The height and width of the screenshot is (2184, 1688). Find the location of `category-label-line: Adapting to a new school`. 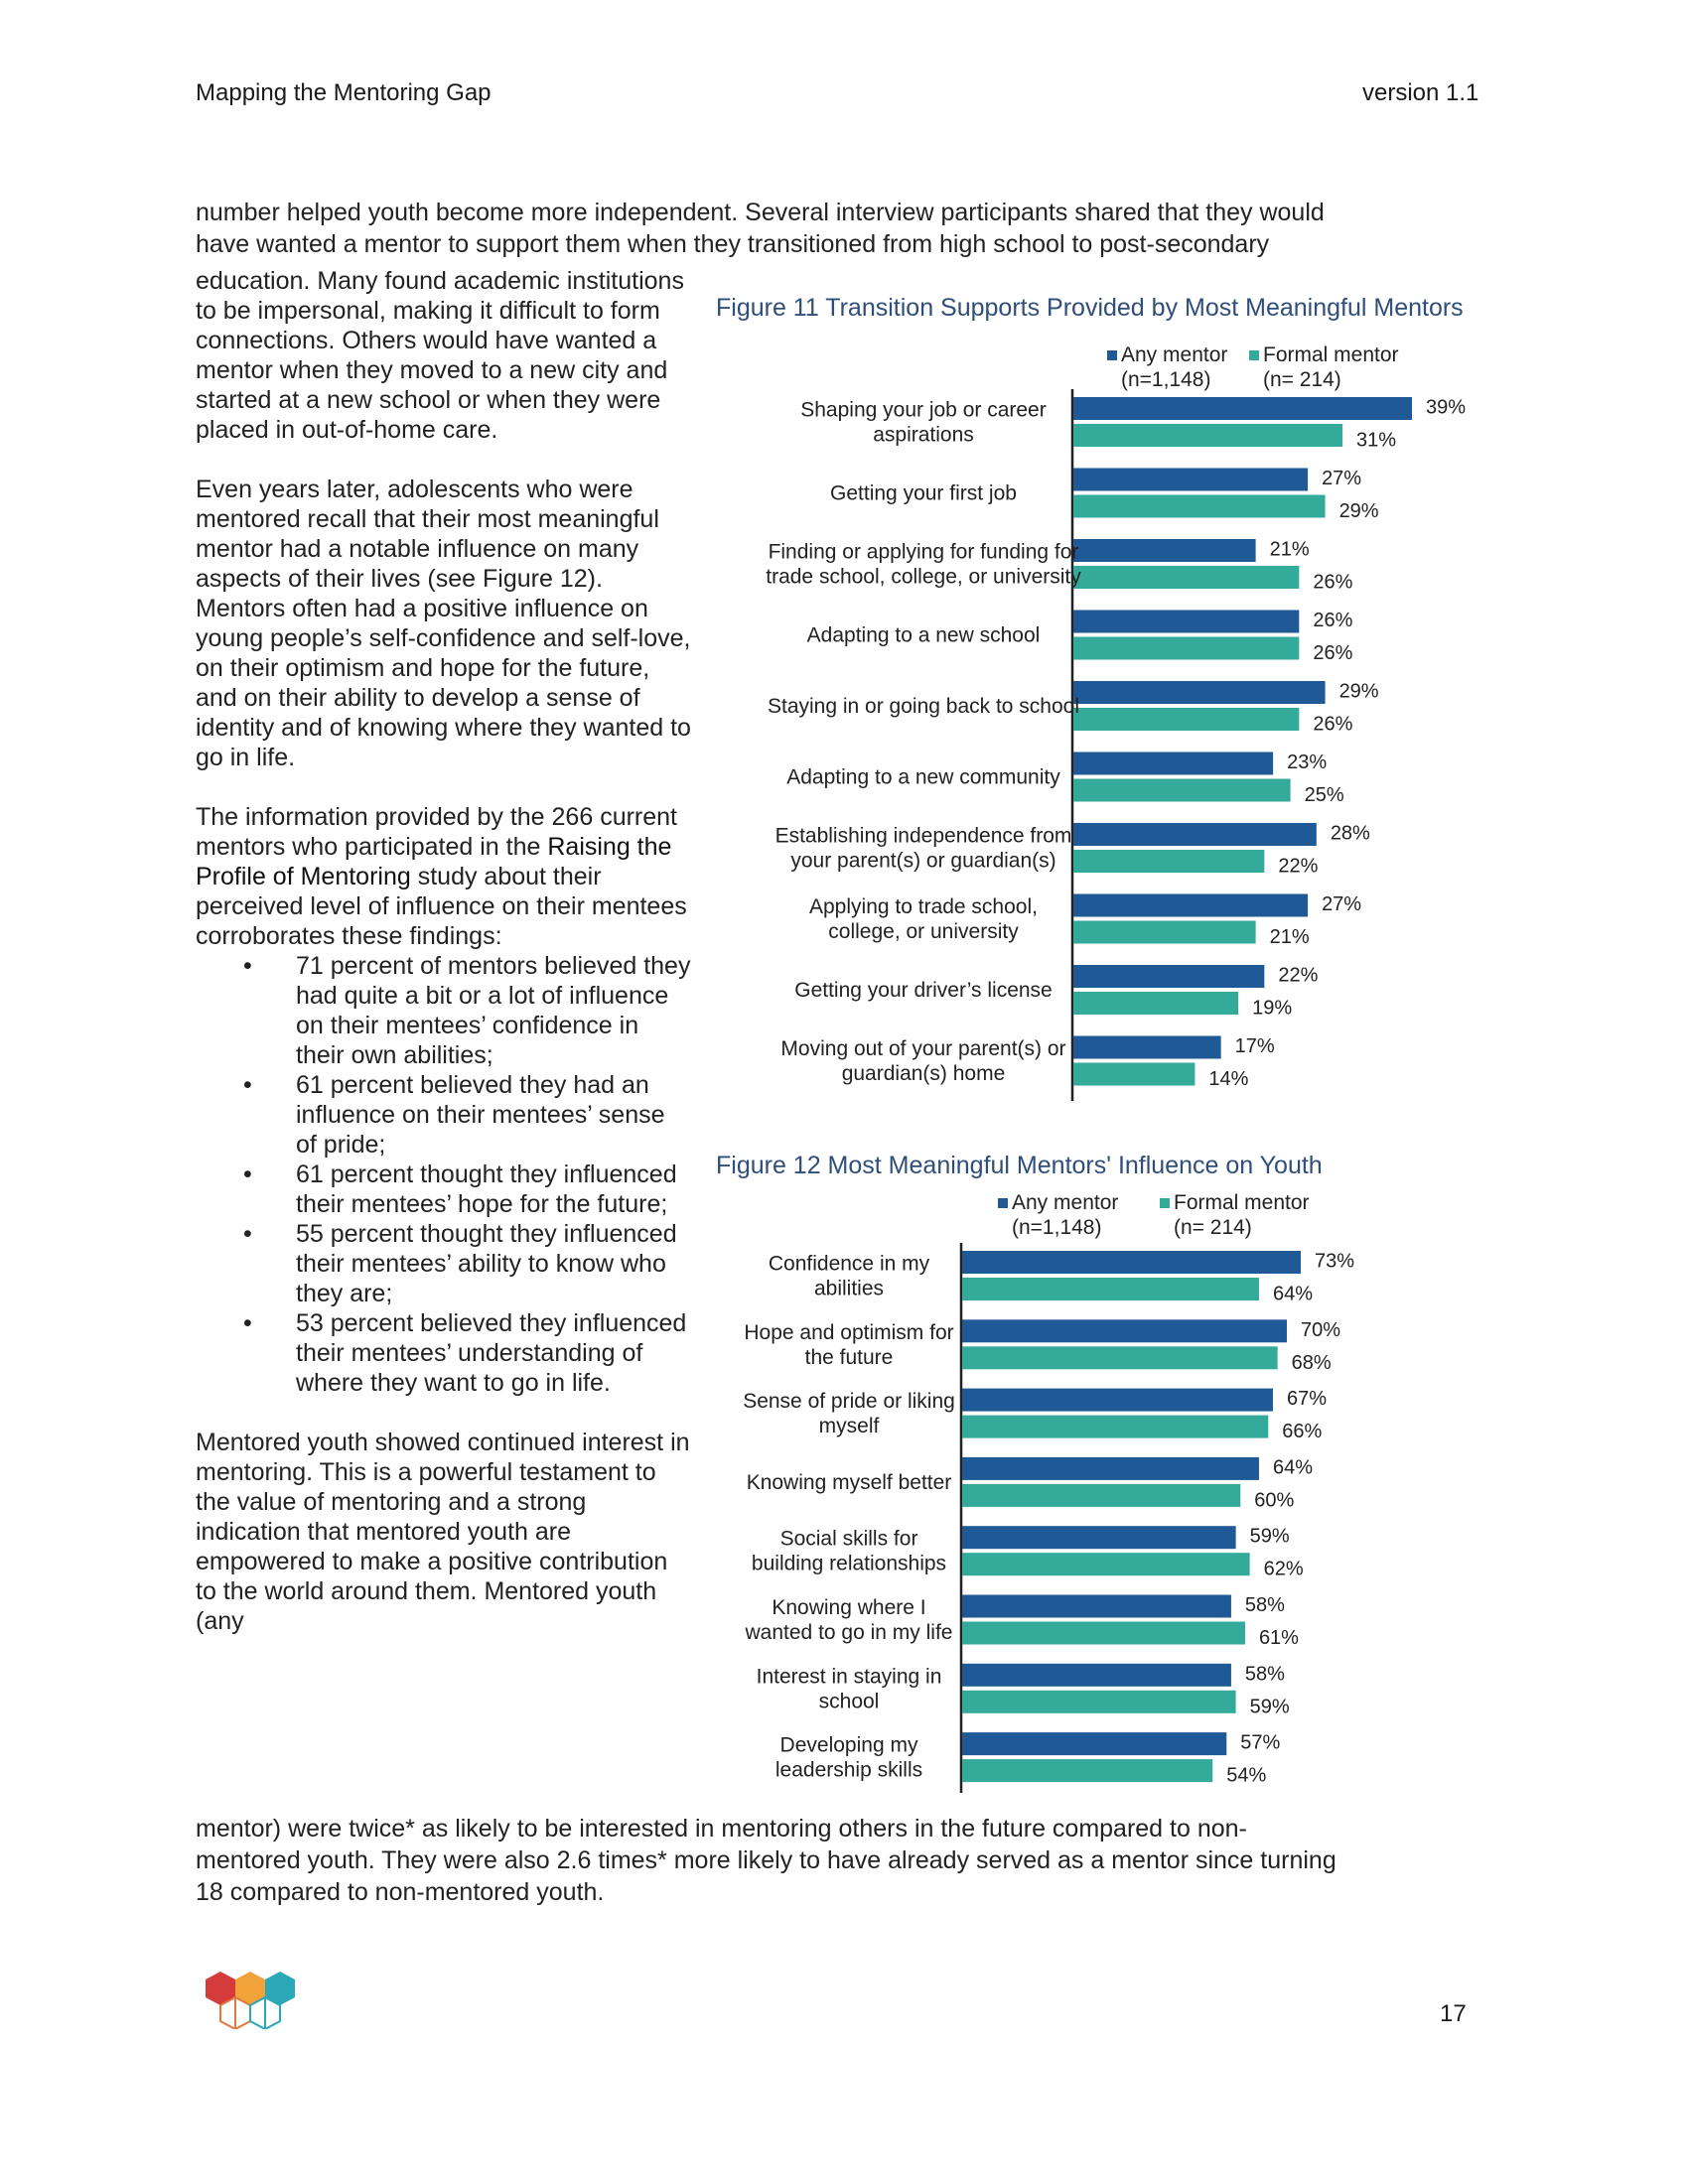

category-label-line: Adapting to a new school is located at coordinates (924, 635).